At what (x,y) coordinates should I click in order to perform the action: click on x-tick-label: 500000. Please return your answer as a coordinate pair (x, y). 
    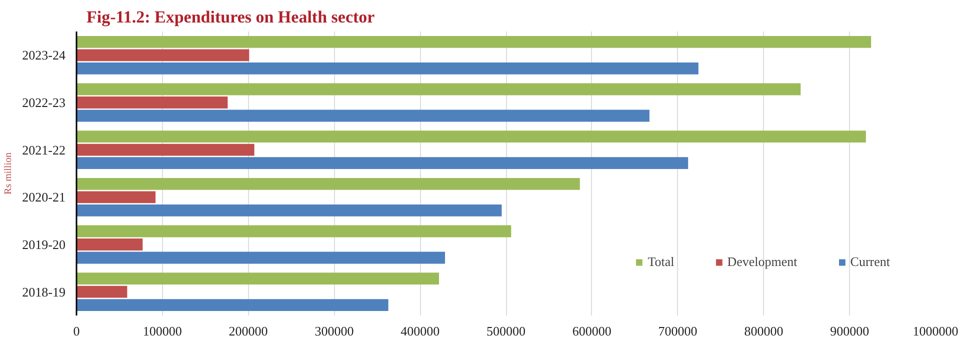
    Looking at the image, I should click on (506, 331).